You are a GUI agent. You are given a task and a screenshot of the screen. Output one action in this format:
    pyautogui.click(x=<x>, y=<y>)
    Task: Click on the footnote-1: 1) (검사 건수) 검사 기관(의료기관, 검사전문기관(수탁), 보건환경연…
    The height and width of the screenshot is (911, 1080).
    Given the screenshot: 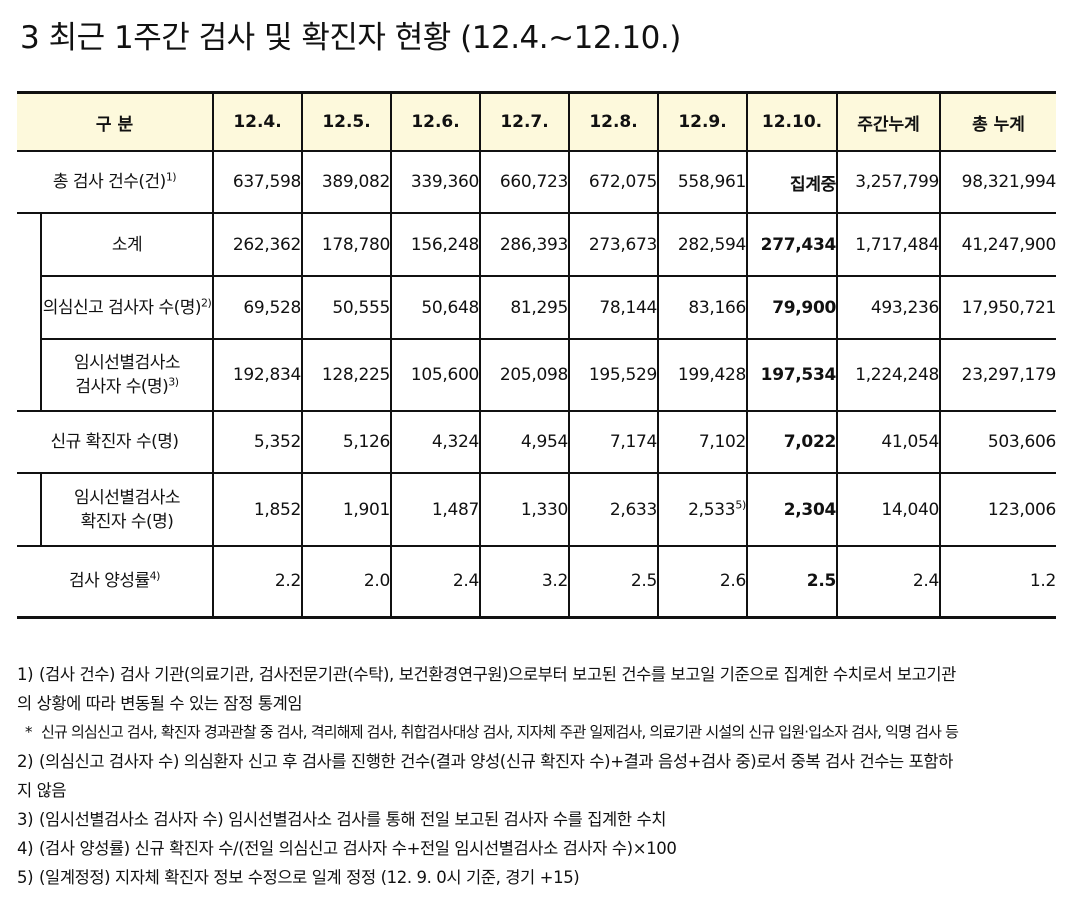 What is the action you would take?
    pyautogui.click(x=546, y=674)
    